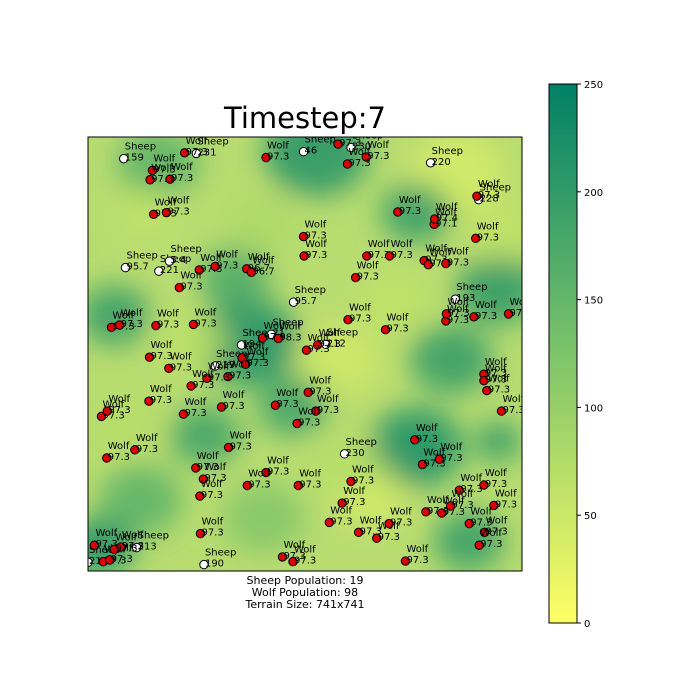 Image resolution: width=700 pixels, height=700 pixels. I want to click on sheep-value-label: 220, so click(441, 162).